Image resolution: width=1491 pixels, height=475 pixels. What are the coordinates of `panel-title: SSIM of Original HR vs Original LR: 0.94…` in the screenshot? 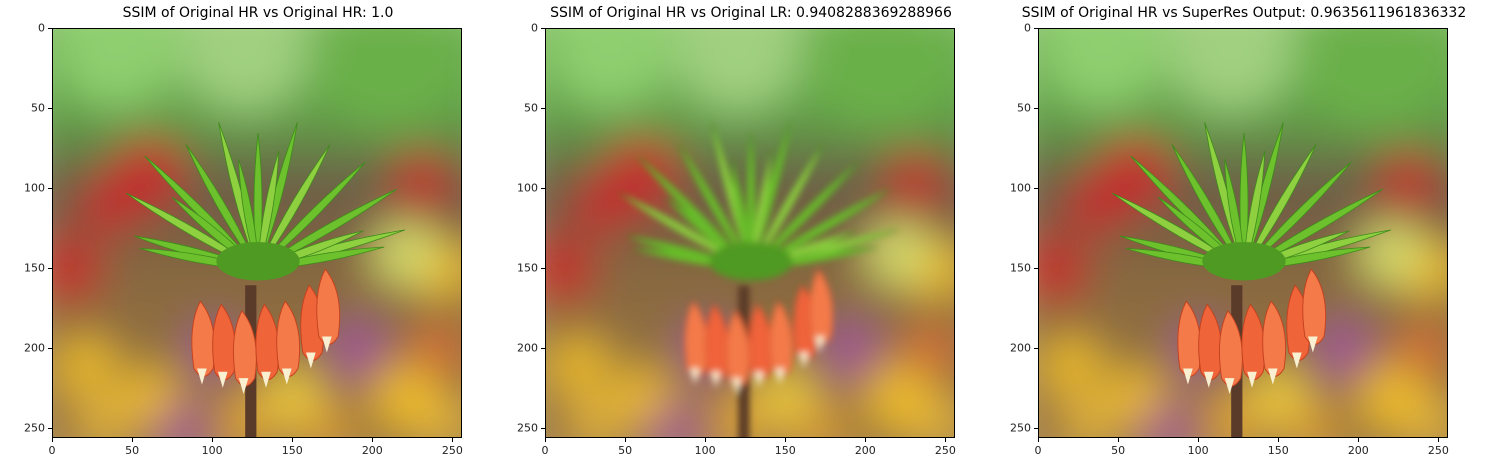 It's located at (751, 13).